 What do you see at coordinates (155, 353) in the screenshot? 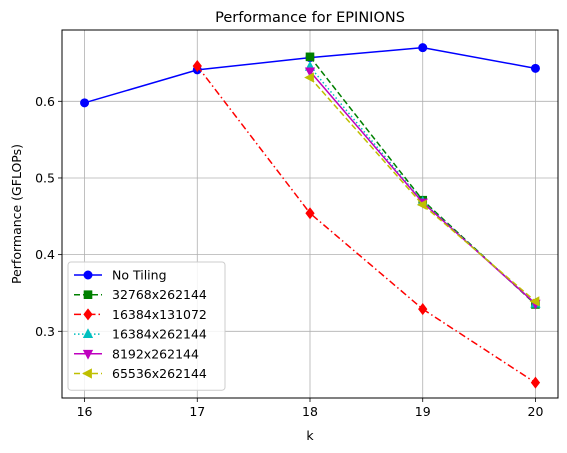
I see `legend-label: 8192x262144` at bounding box center [155, 353].